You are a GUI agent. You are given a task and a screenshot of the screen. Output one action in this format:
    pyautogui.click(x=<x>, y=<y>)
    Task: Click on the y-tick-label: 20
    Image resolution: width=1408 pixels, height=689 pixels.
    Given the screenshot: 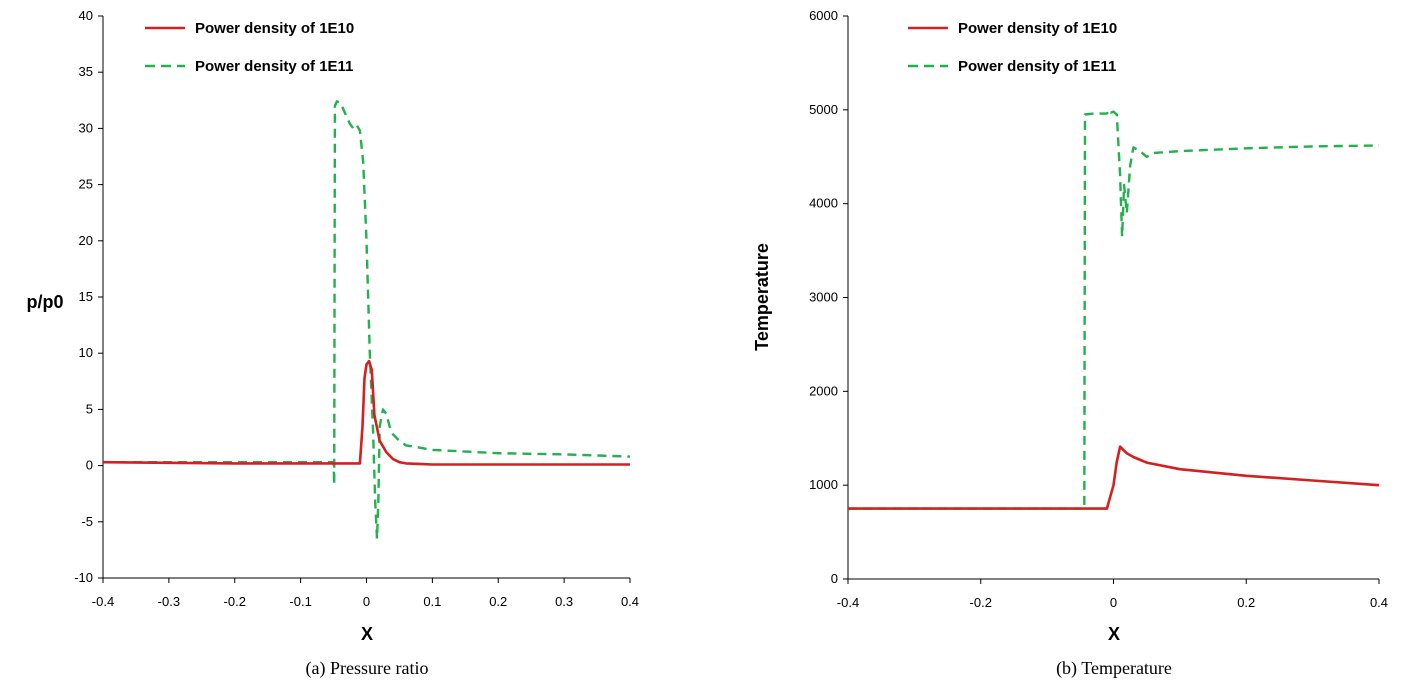 What is the action you would take?
    pyautogui.click(x=86, y=240)
    